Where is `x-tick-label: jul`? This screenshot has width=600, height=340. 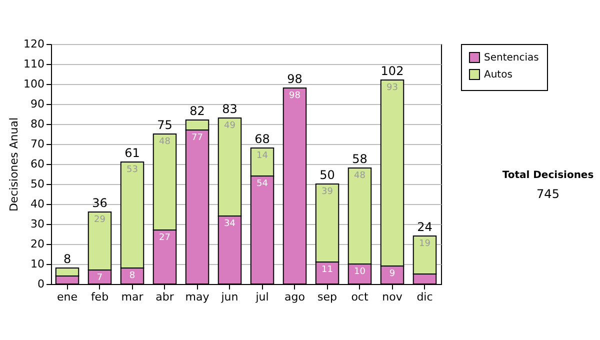
x-tick-label: jul is located at coordinates (261, 297).